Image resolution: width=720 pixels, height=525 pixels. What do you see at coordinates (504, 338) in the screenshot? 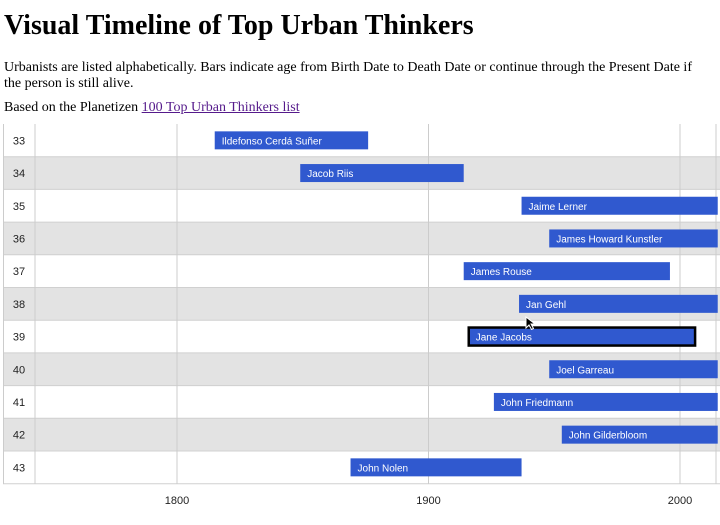
I see `timeline-bar-label: Jane Jacobs` at bounding box center [504, 338].